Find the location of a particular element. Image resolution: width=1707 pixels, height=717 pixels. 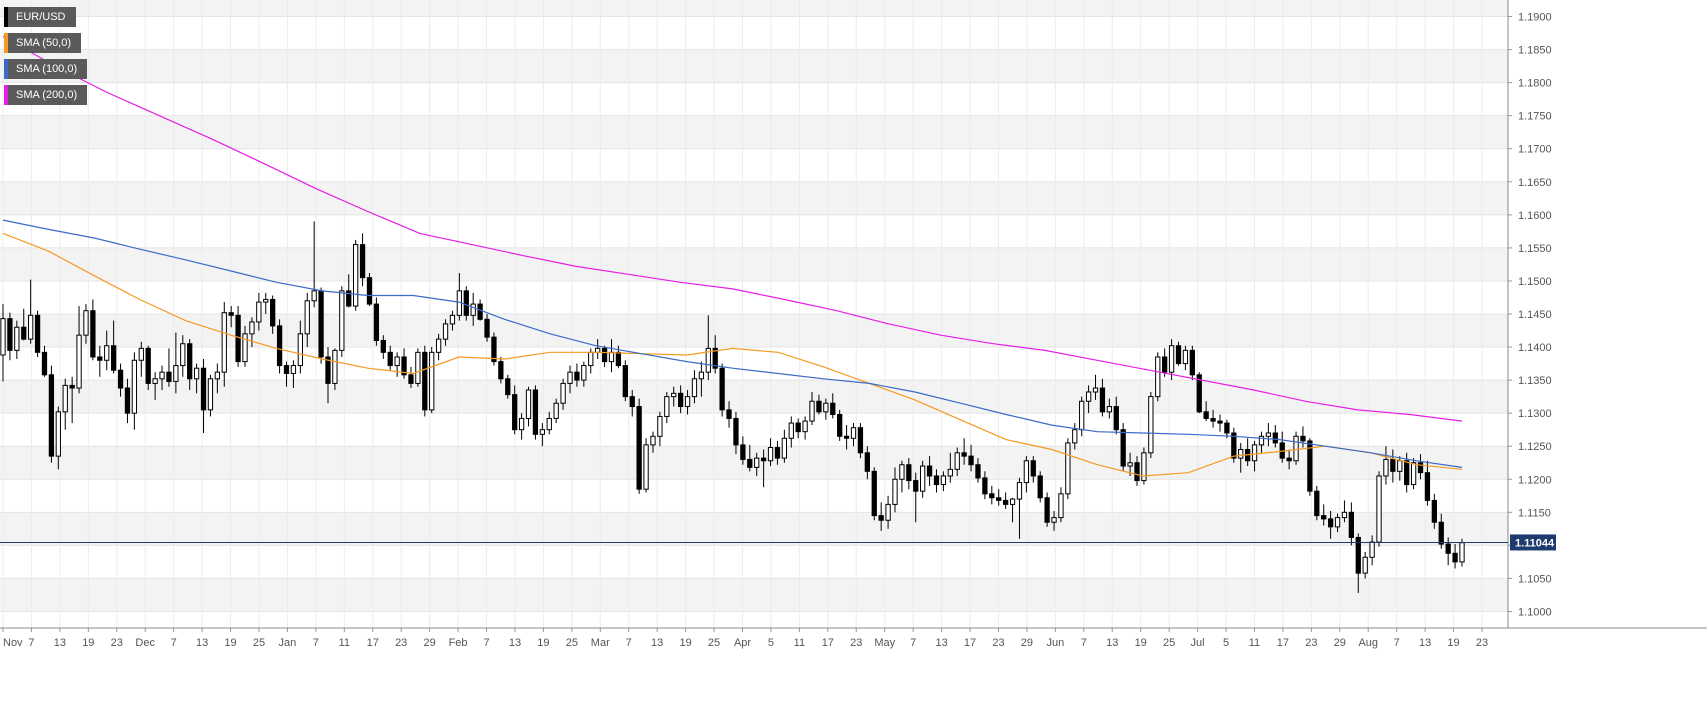

legend-item-sma50: SMA (50,0) is located at coordinates (43, 43).